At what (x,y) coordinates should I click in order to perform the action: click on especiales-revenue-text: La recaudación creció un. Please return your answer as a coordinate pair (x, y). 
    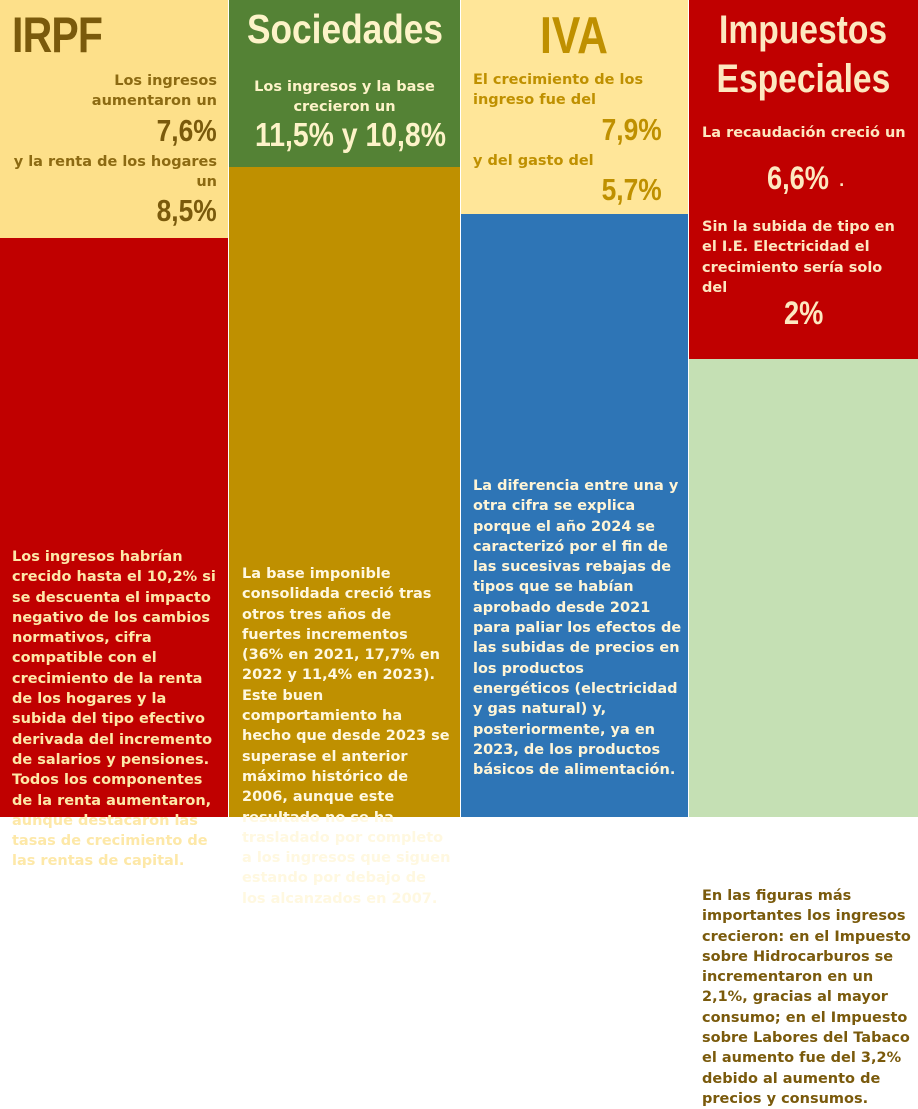
    Looking at the image, I should click on (804, 133).